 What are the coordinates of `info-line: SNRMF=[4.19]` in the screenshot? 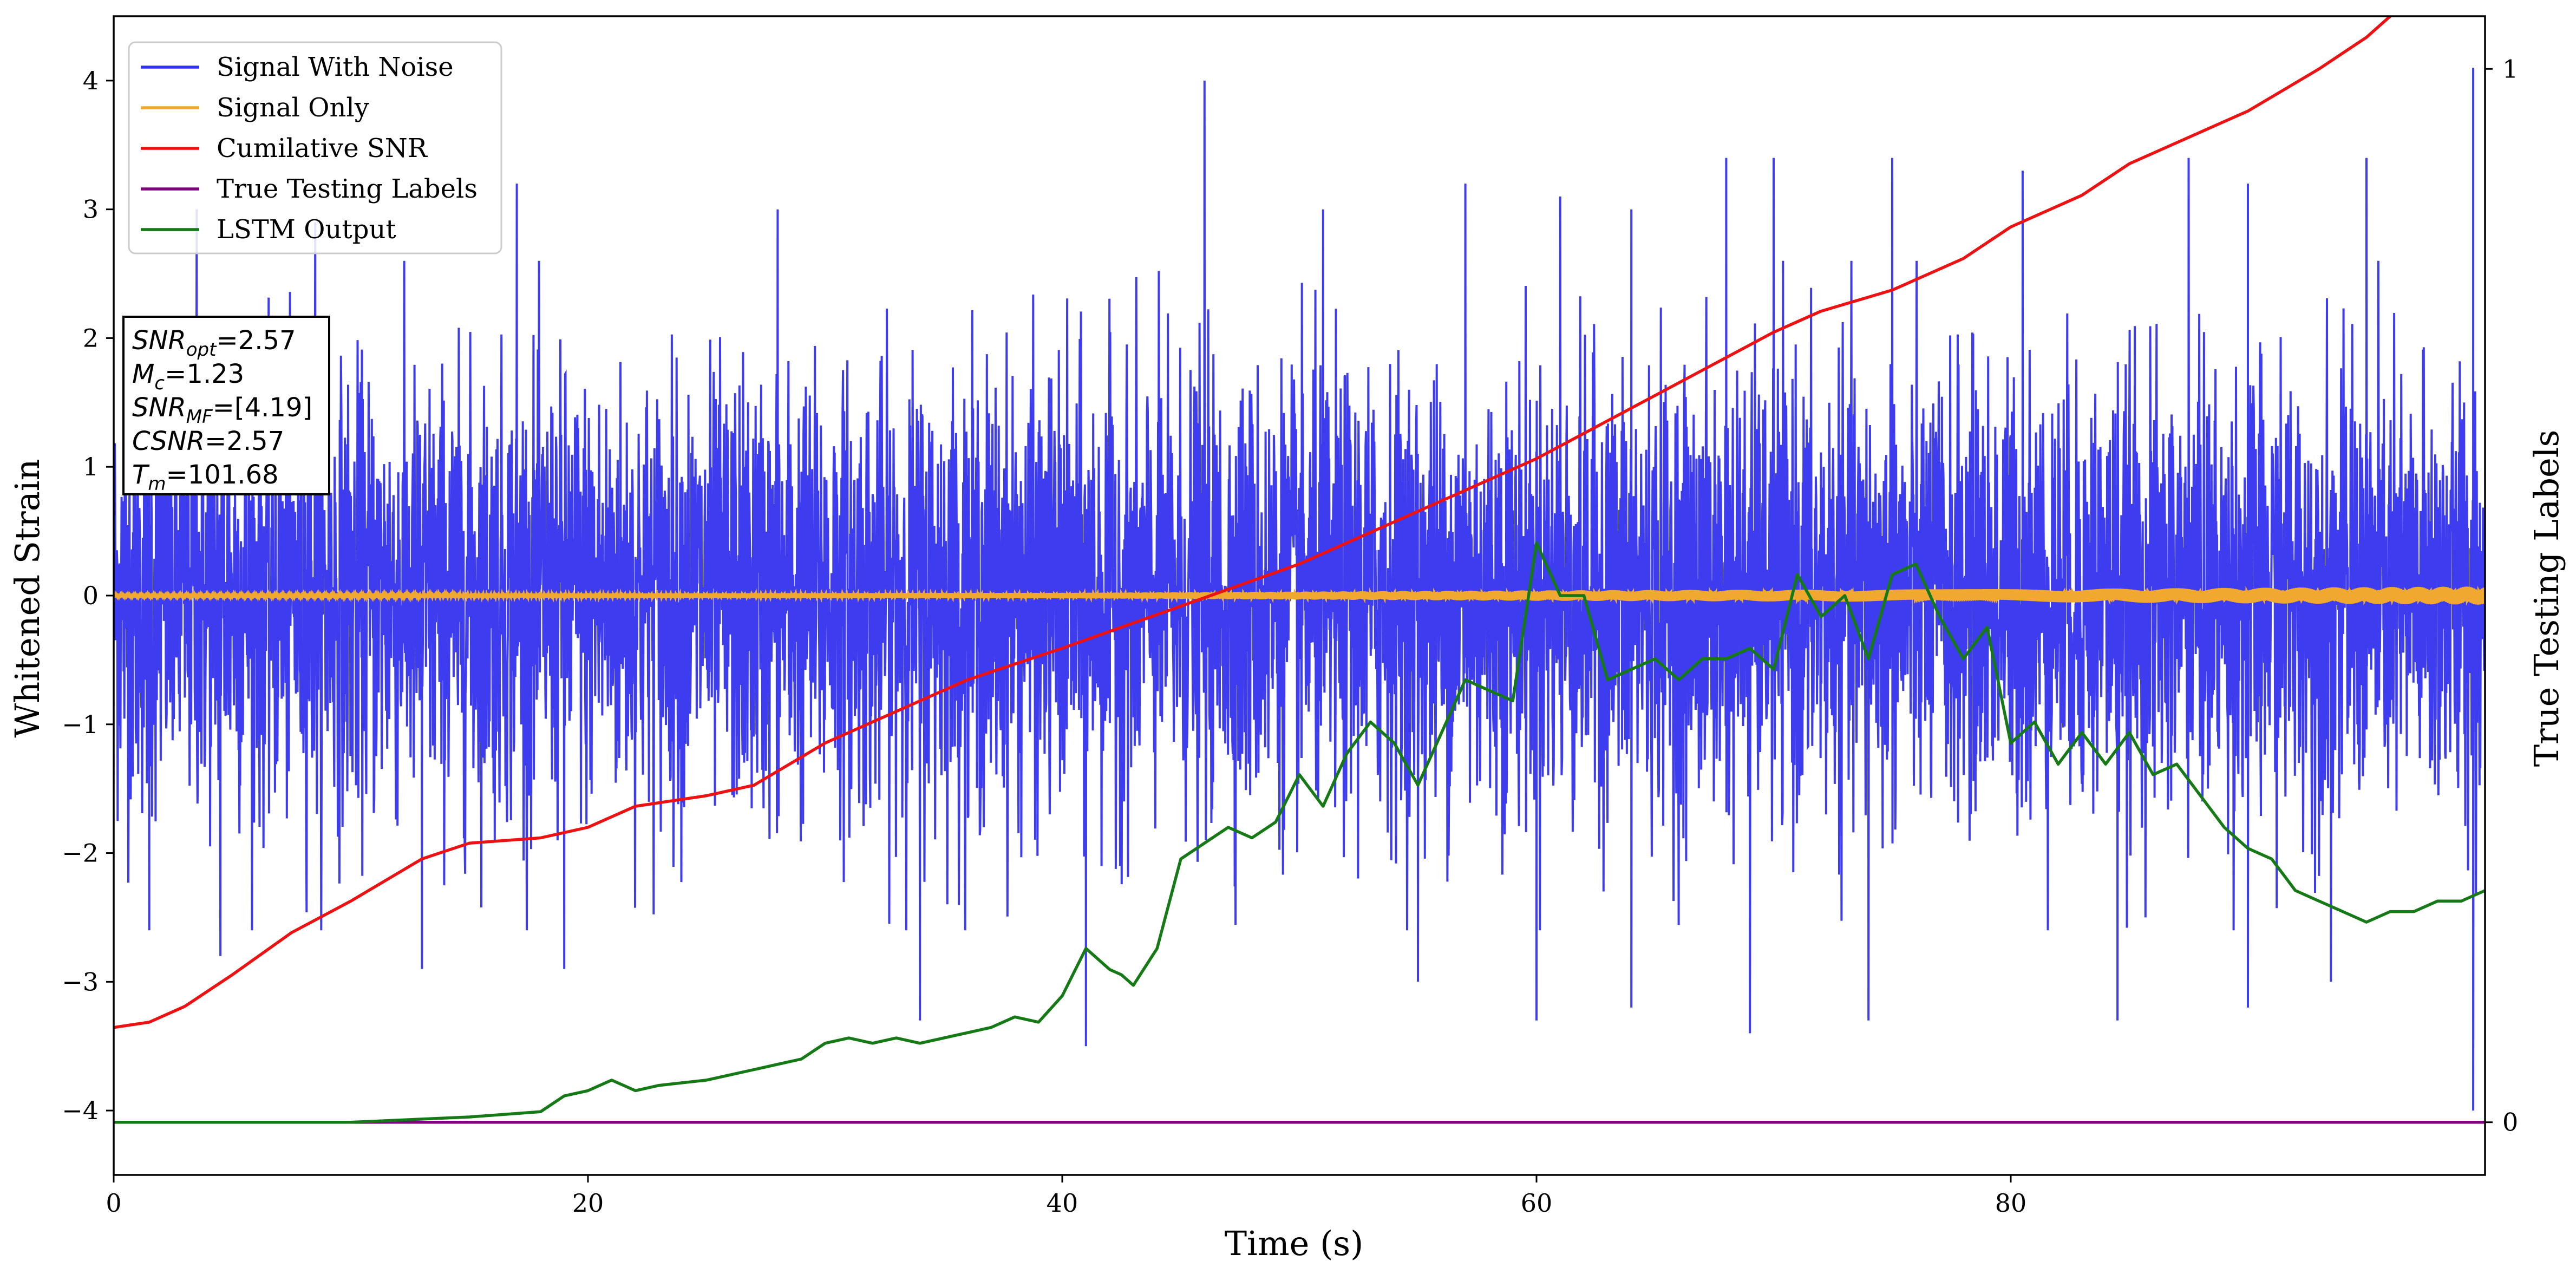 It's located at (222, 410).